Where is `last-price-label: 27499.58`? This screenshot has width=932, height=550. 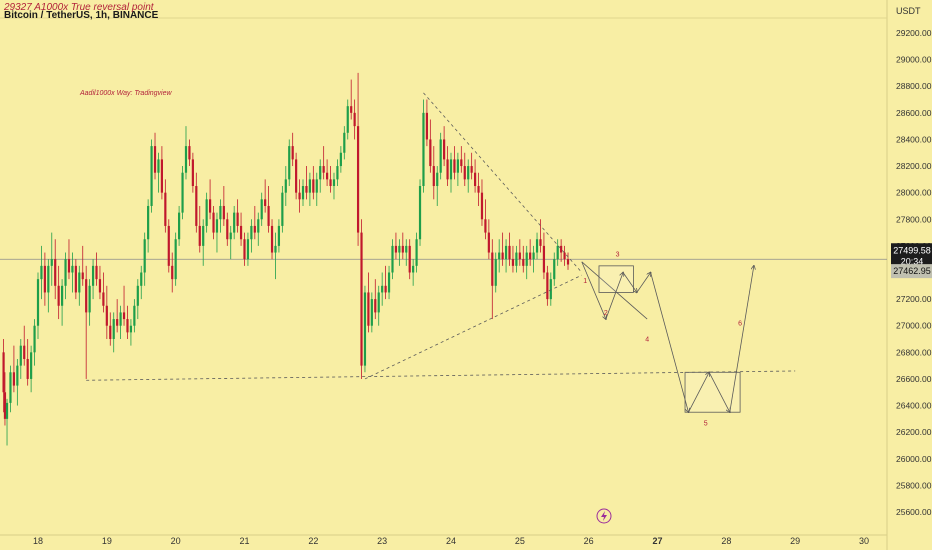
last-price-label: 27499.58 is located at coordinates (912, 250).